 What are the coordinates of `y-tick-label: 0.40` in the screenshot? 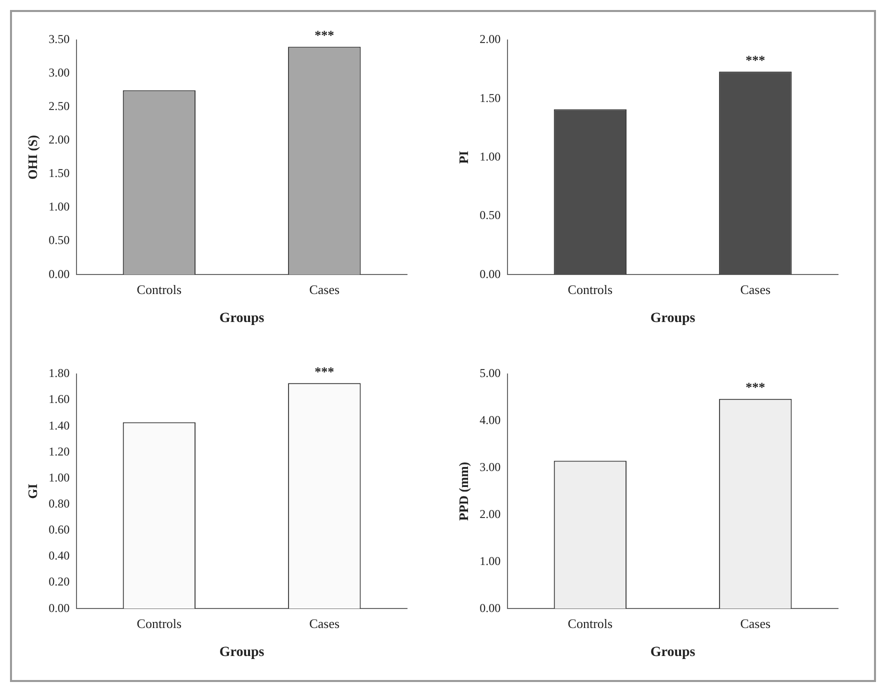 It's located at (59, 555).